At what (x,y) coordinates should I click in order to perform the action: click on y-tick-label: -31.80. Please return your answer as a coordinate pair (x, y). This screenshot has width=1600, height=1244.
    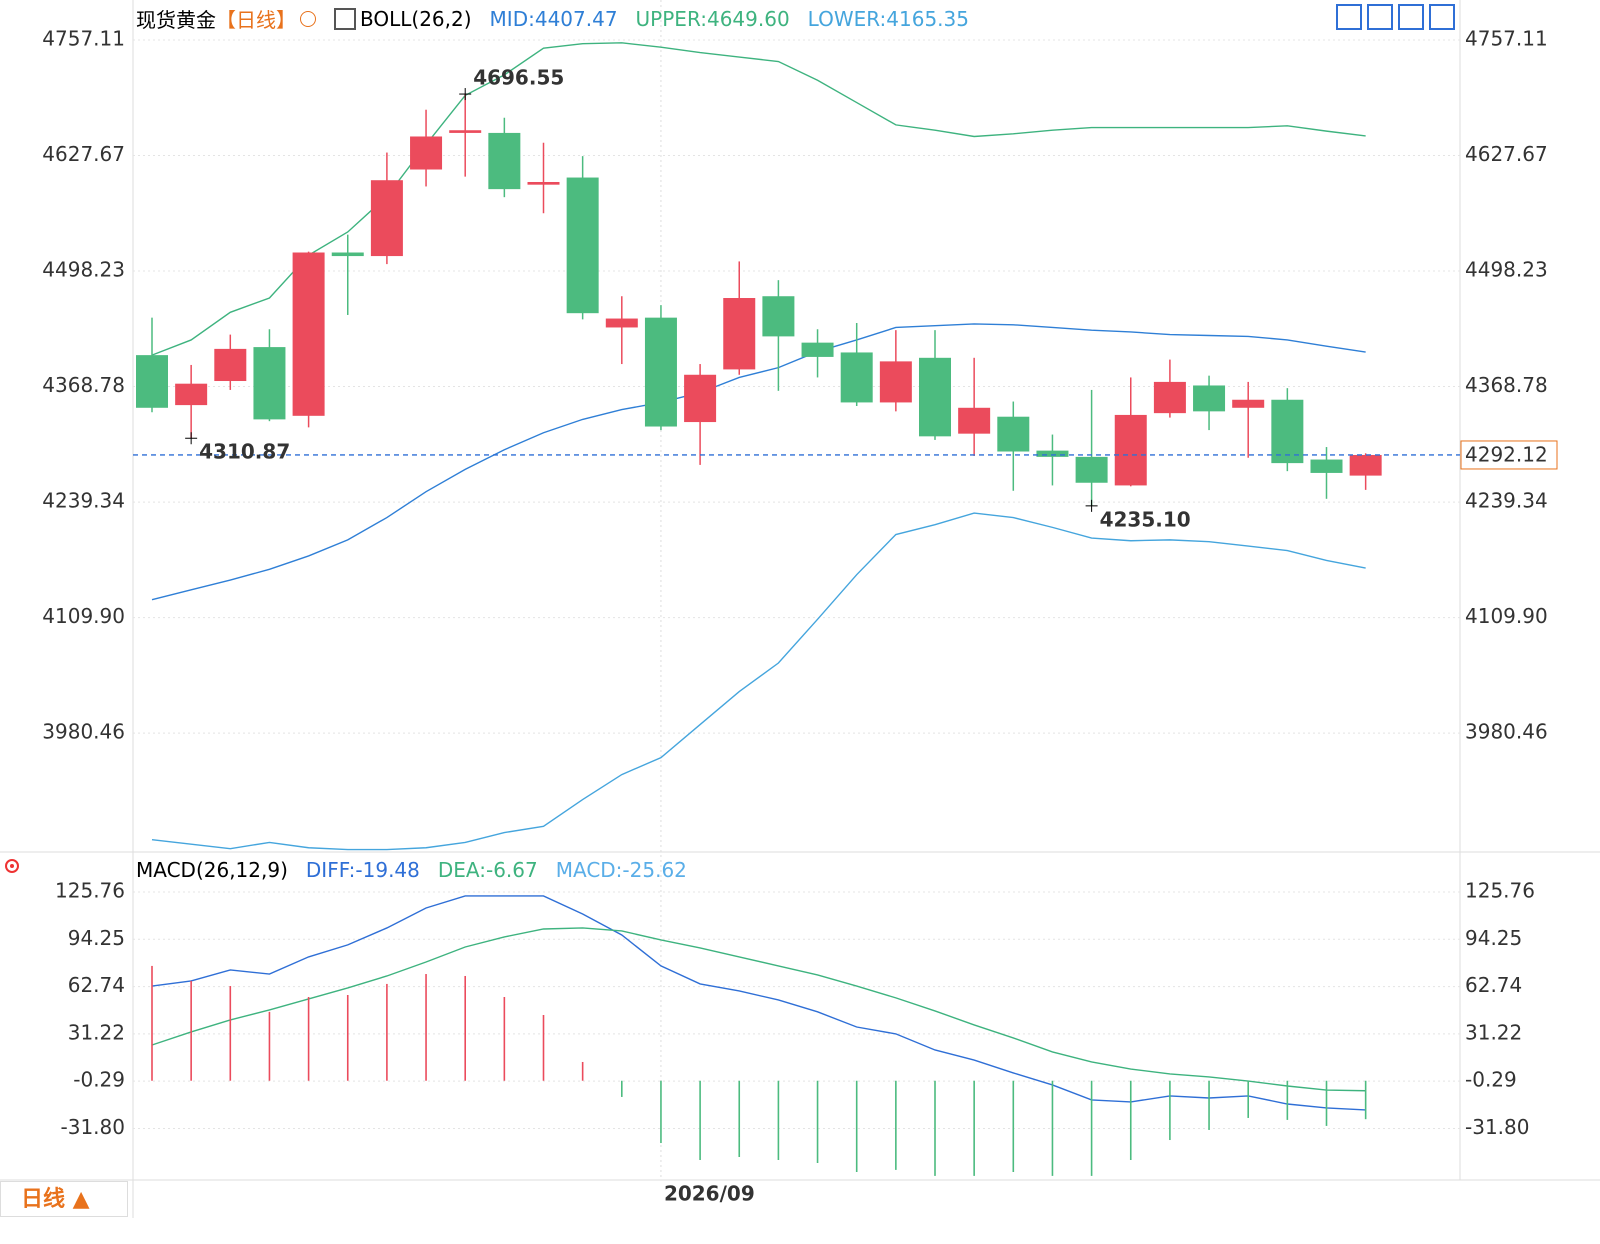
    Looking at the image, I should click on (93, 1127).